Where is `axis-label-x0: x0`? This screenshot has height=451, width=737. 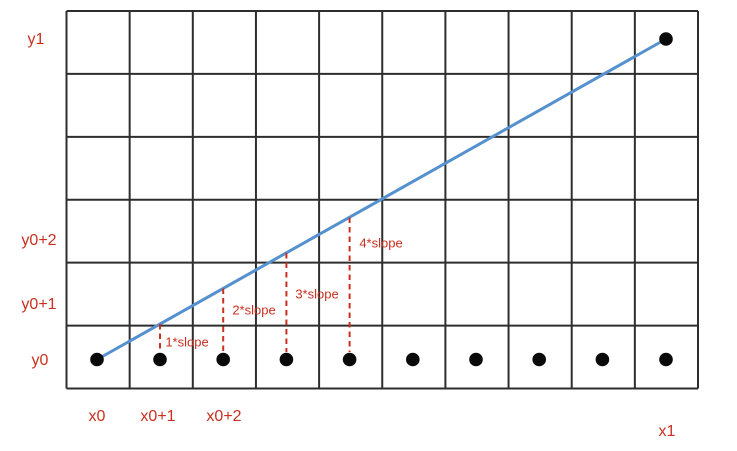
axis-label-x0: x0 is located at coordinates (97, 416).